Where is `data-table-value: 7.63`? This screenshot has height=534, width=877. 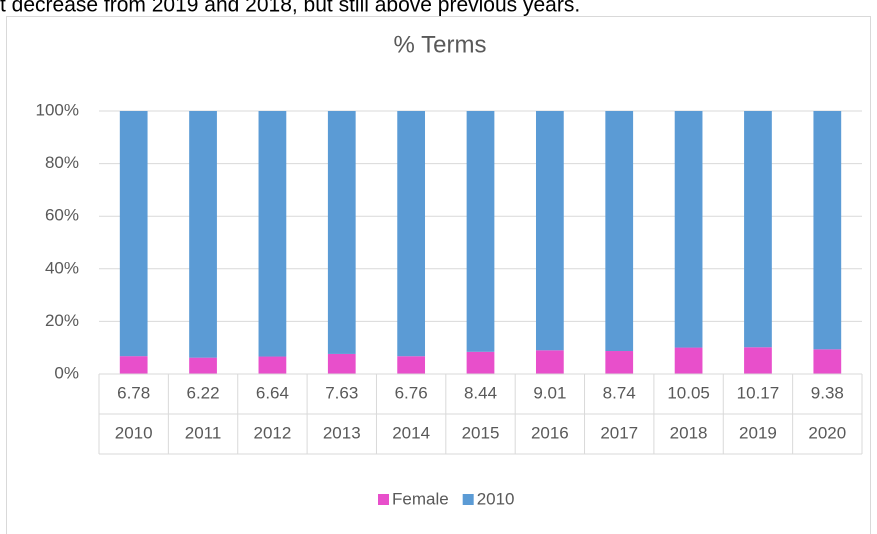 data-table-value: 7.63 is located at coordinates (341, 392).